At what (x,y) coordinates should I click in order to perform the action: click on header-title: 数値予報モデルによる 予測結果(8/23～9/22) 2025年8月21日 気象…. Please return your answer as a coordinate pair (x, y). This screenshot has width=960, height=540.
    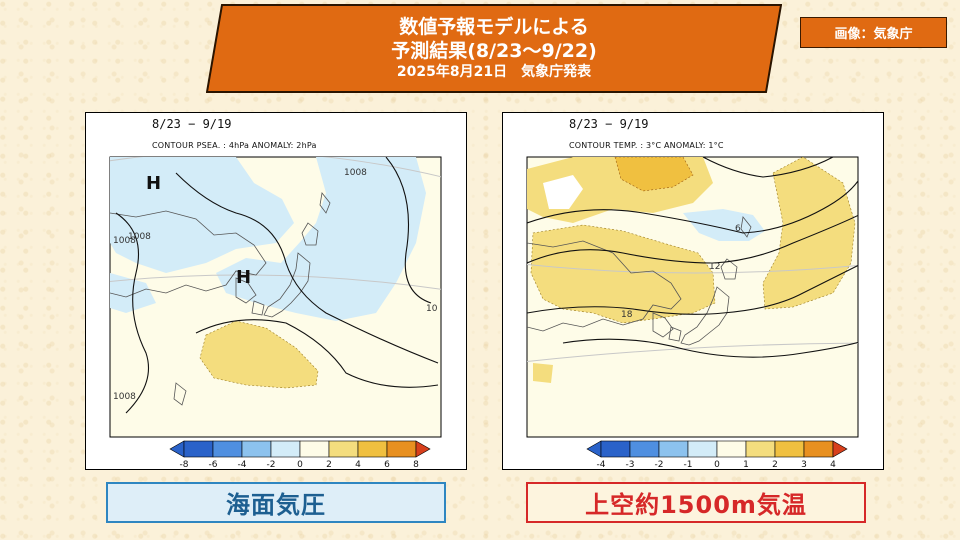
    Looking at the image, I should click on (494, 48).